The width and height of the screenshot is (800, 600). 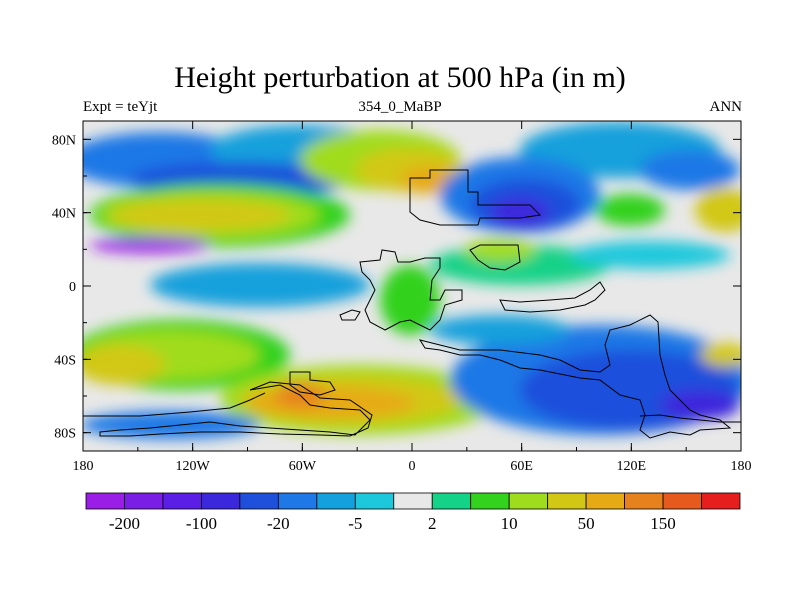 I want to click on time-period-label: 354_0_MaBP, so click(x=400, y=107).